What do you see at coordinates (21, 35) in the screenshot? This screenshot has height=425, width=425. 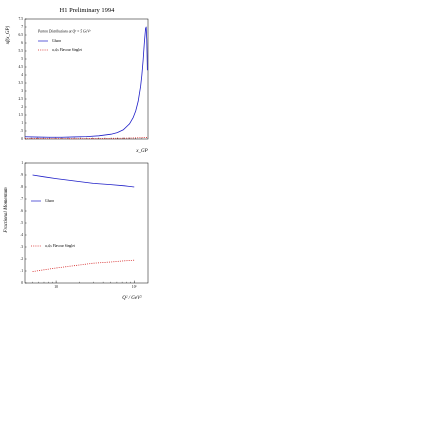 I see `y-tick-label: 6.5` at bounding box center [21, 35].